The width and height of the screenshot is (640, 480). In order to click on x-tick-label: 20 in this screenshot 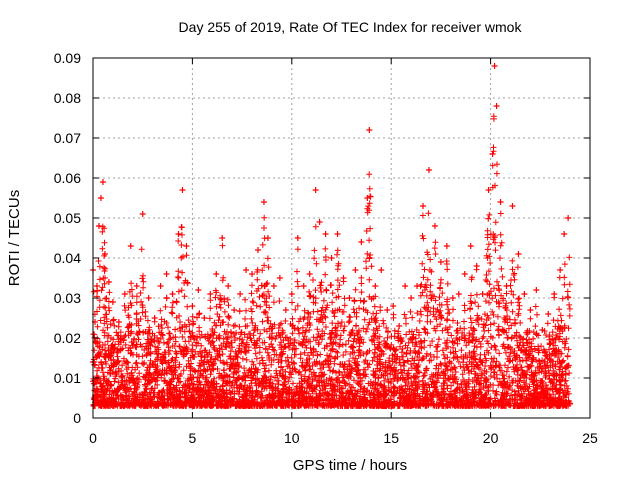, I will do `click(491, 438)`.